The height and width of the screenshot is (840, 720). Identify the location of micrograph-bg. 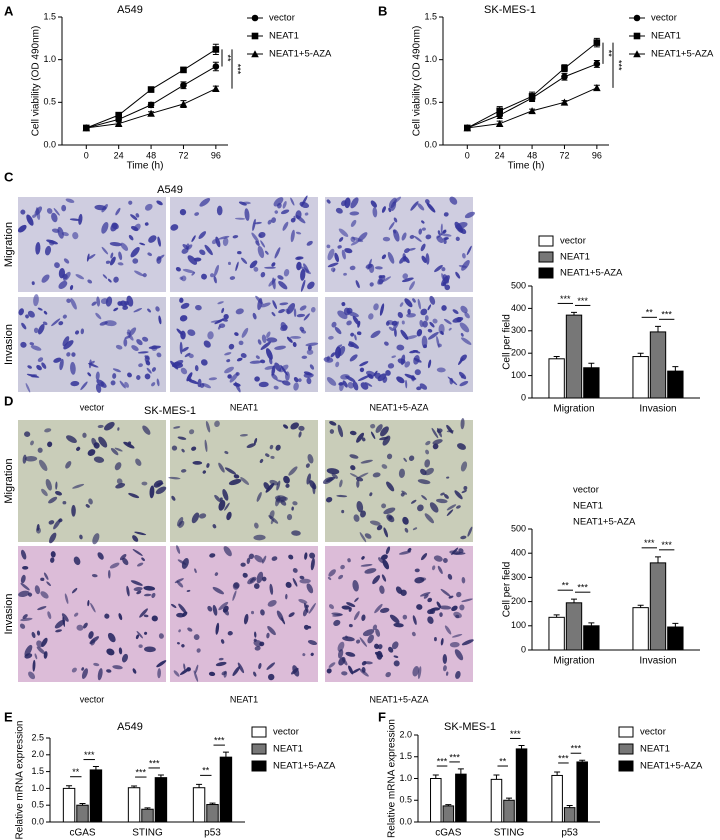
(399, 244).